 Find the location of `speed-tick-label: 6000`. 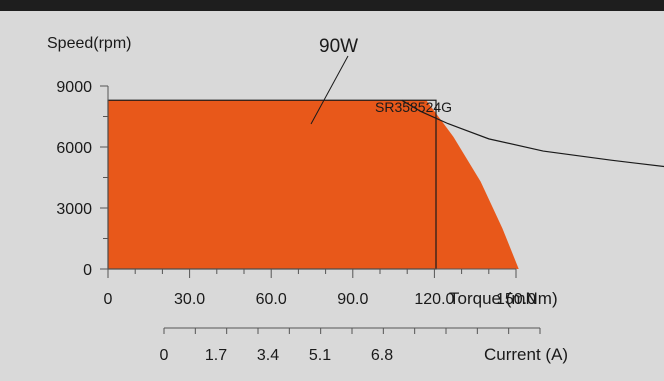

speed-tick-label: 6000 is located at coordinates (74, 148).